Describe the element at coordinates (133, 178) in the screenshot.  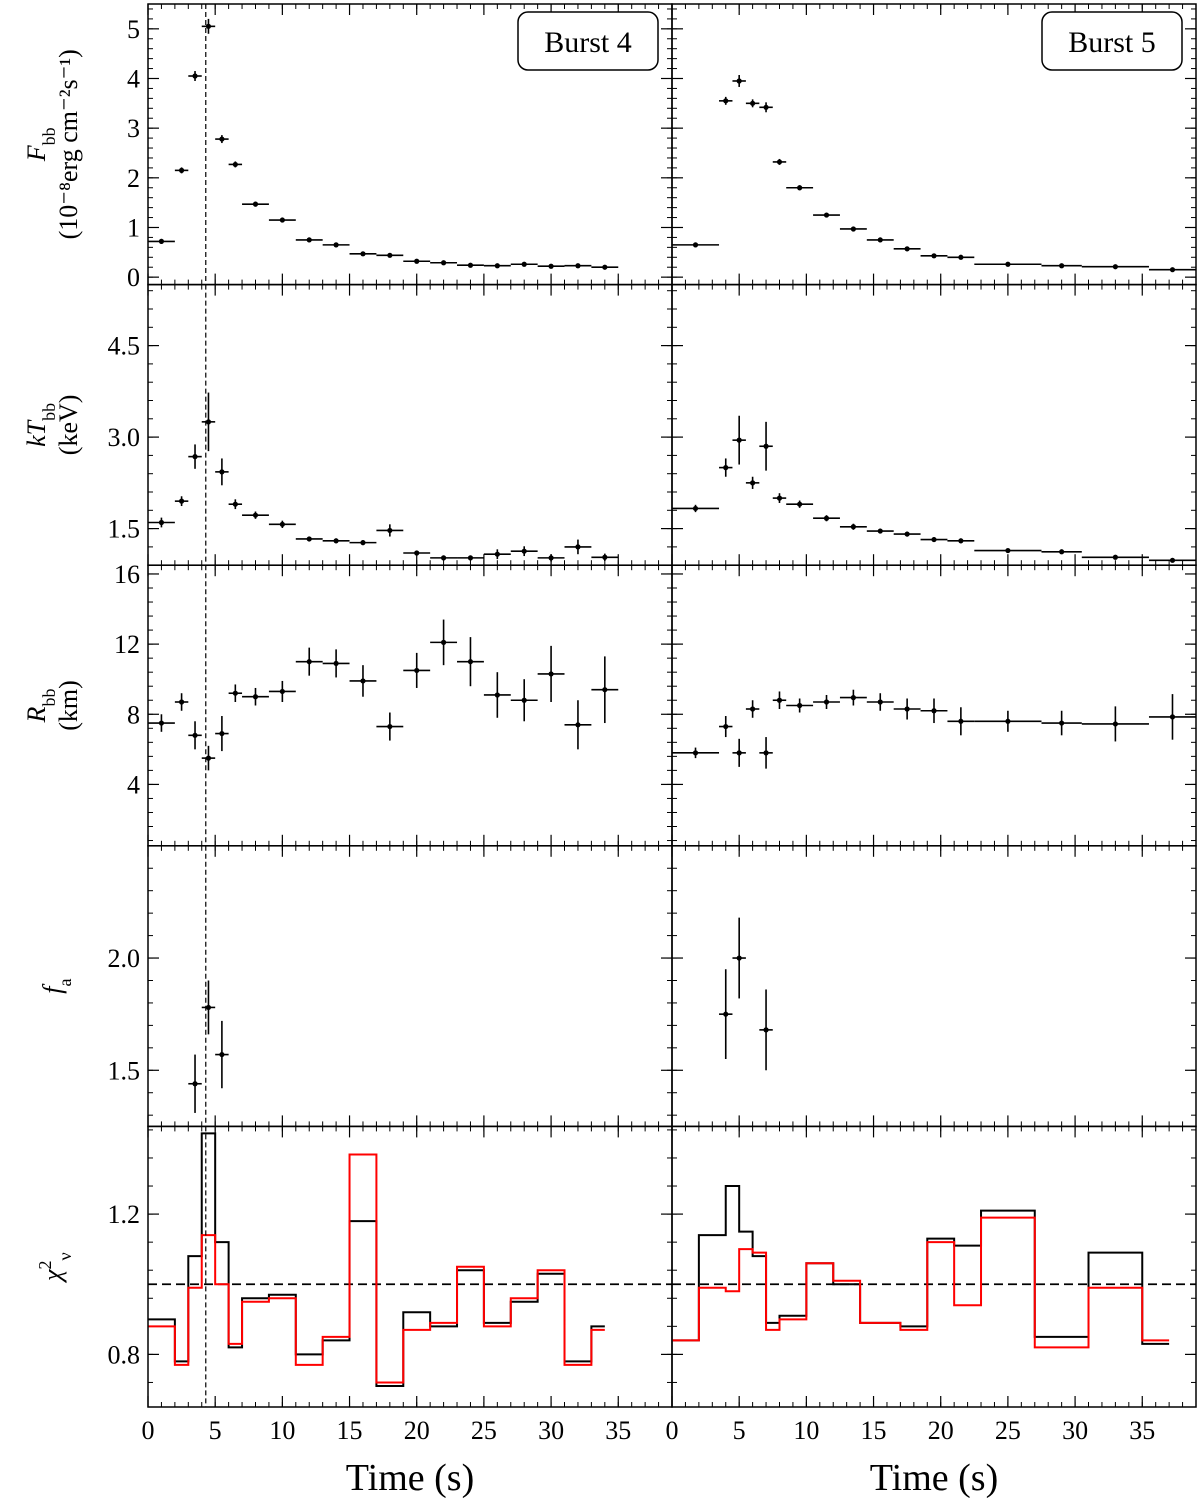
I see `y-tick-label: 2` at that location.